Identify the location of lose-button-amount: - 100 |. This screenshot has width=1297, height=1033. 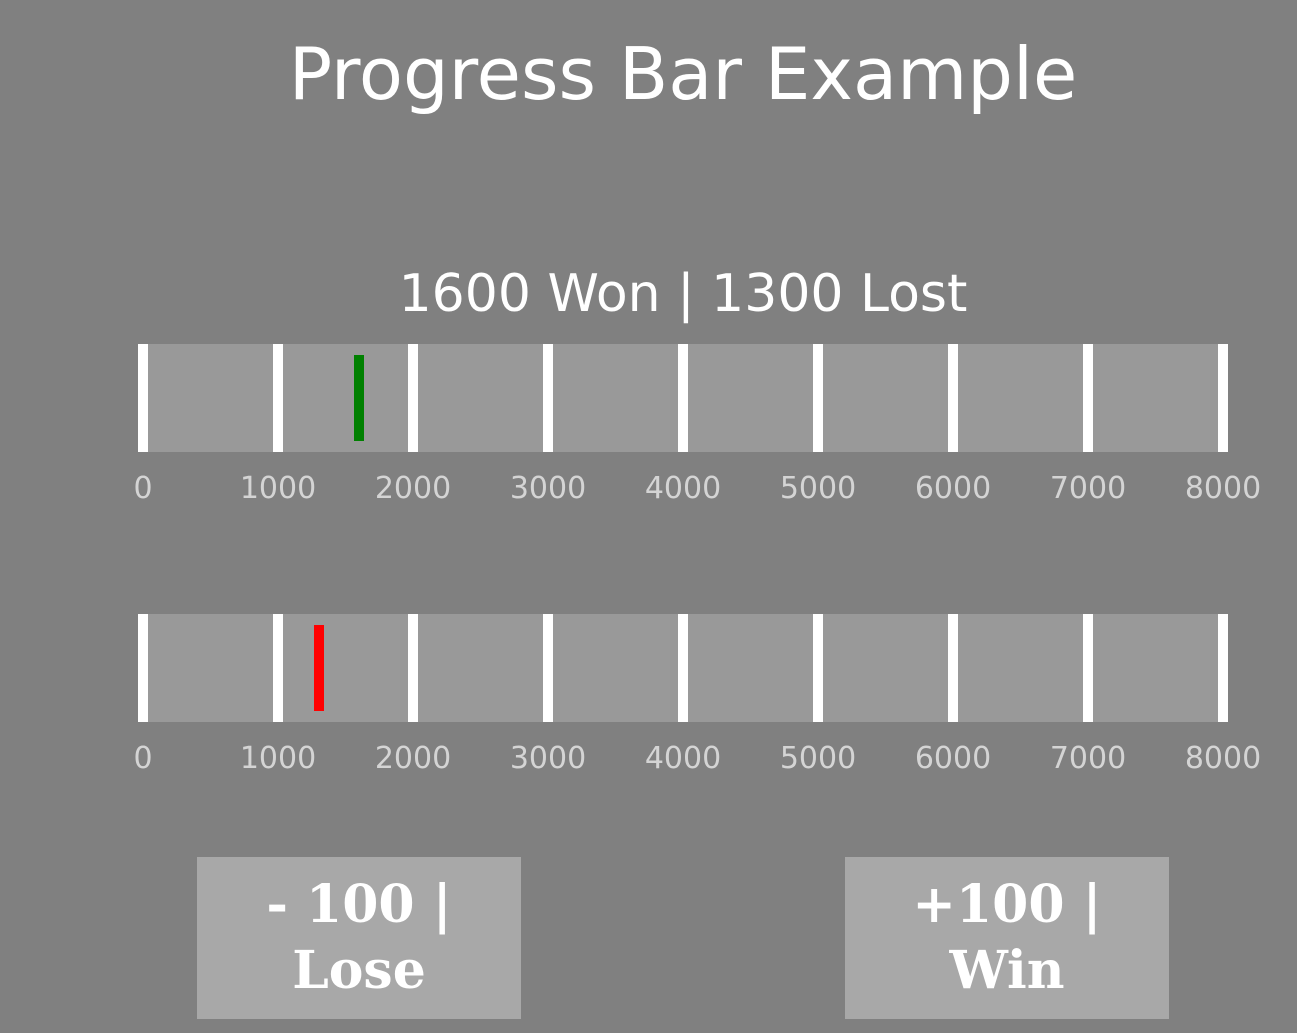
(359, 904).